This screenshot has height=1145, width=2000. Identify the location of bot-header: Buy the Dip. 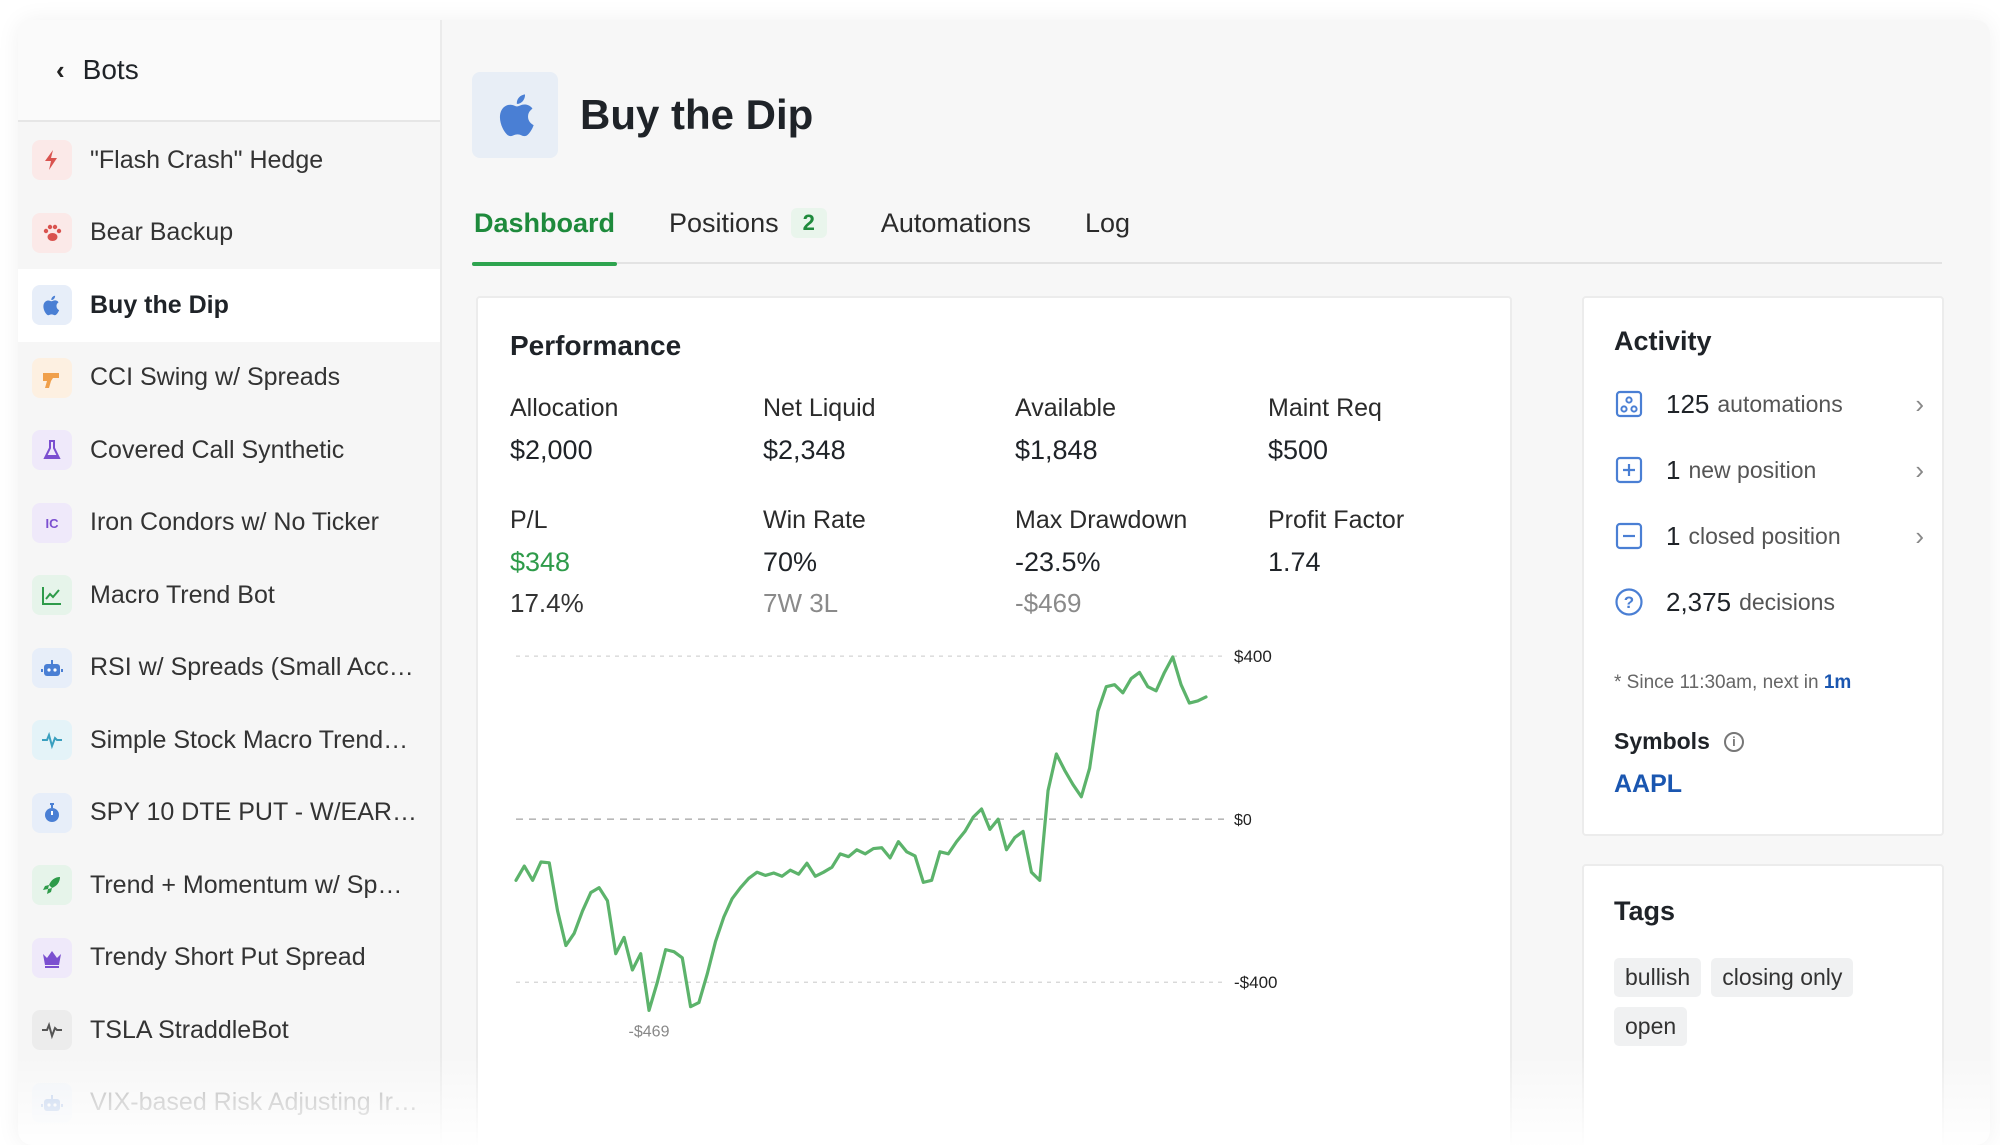
(642, 115).